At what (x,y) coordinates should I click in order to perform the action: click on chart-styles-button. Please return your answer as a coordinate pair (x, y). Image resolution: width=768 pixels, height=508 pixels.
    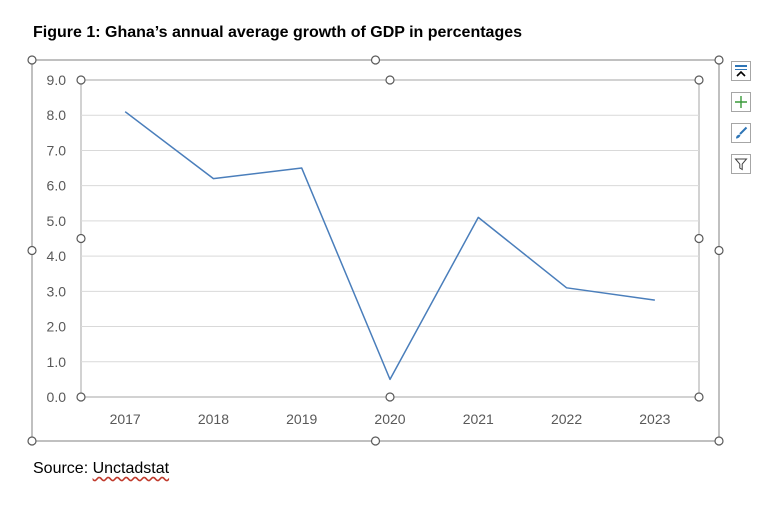
    Looking at the image, I should click on (741, 133).